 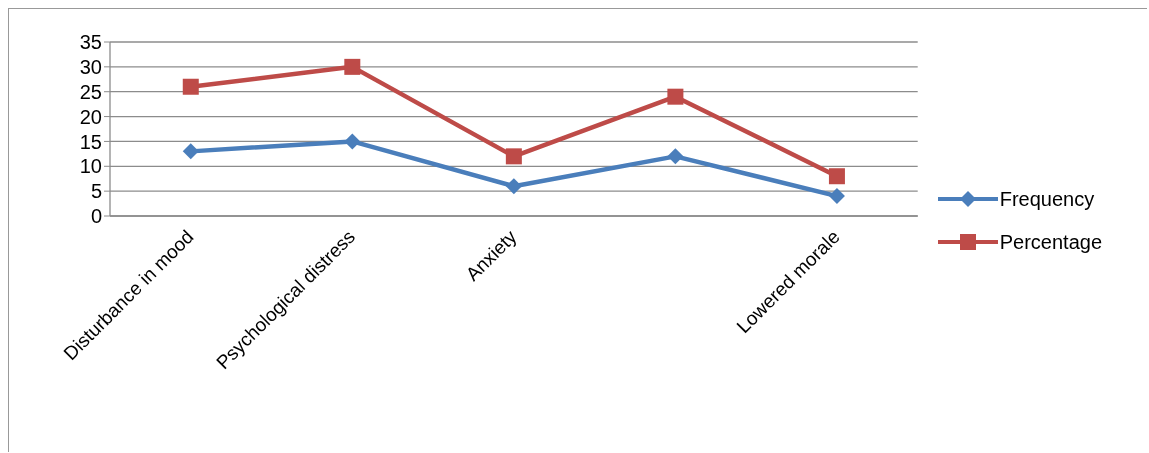 I want to click on y-tick-label: 35, so click(x=90, y=42).